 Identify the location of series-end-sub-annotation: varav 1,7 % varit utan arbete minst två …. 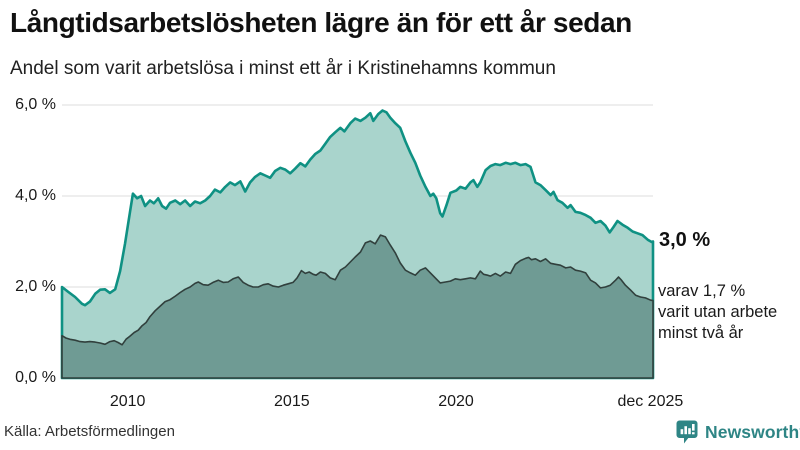
(728, 312).